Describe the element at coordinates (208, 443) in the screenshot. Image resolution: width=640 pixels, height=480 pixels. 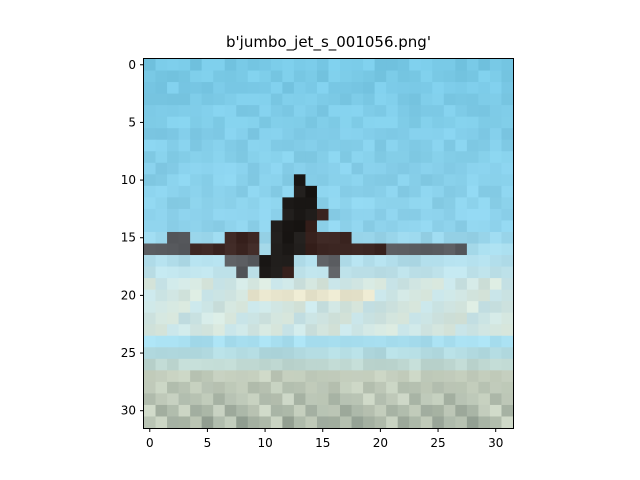
I see `x-tick-label: 5` at that location.